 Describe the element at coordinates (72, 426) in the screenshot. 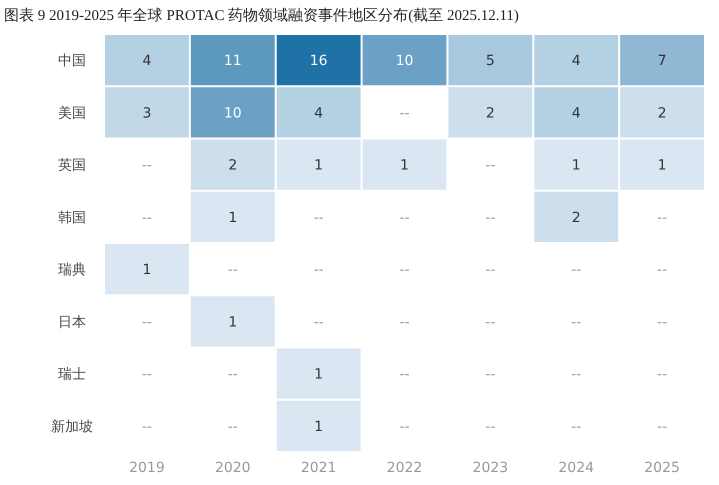

I see `y-tick-label: 新加坡` at that location.